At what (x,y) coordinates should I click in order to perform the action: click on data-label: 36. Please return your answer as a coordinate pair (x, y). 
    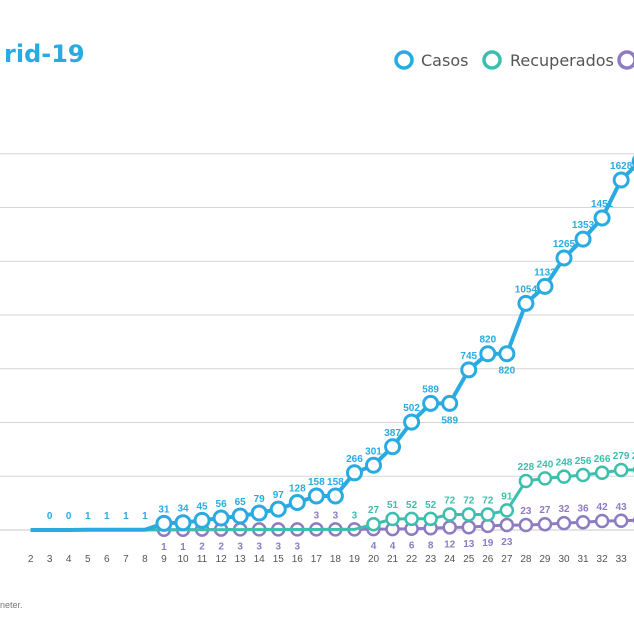
    Looking at the image, I should click on (583, 508).